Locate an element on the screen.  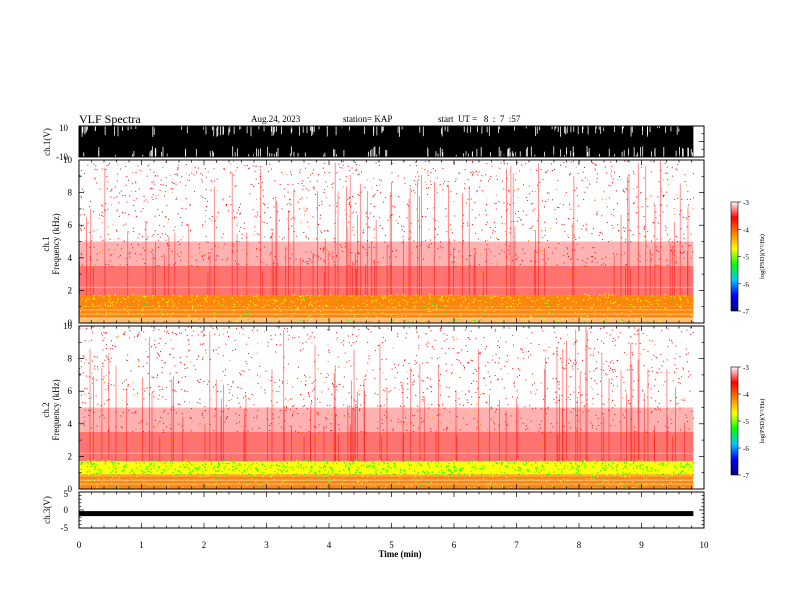
colorbar-tick-label: -3 is located at coordinates (746, 203).